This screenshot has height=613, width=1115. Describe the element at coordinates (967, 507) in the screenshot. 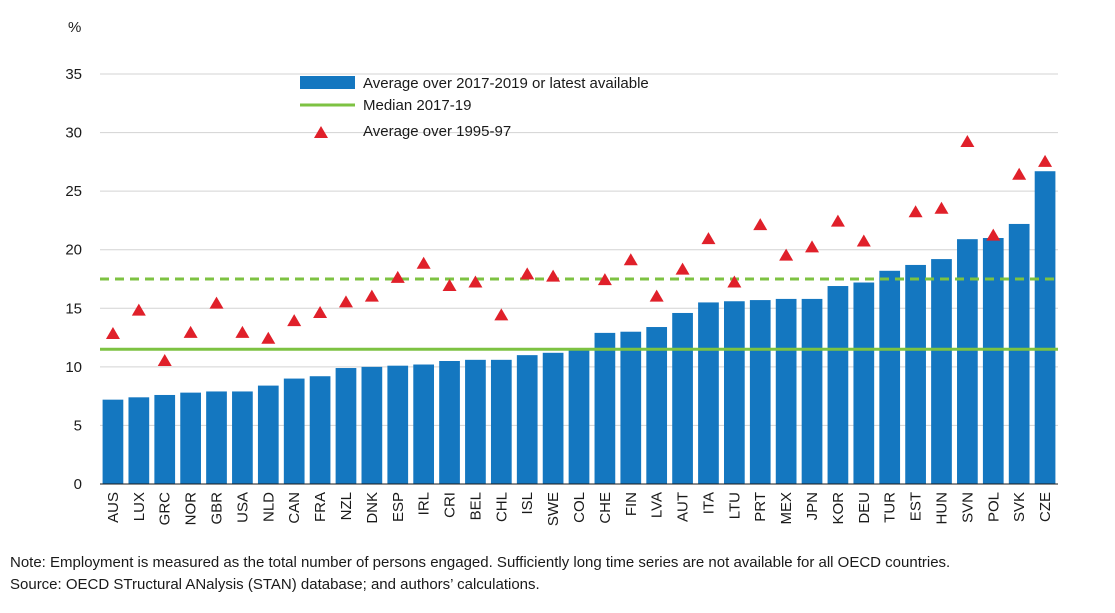

I see `x-tick-label: SVN` at that location.